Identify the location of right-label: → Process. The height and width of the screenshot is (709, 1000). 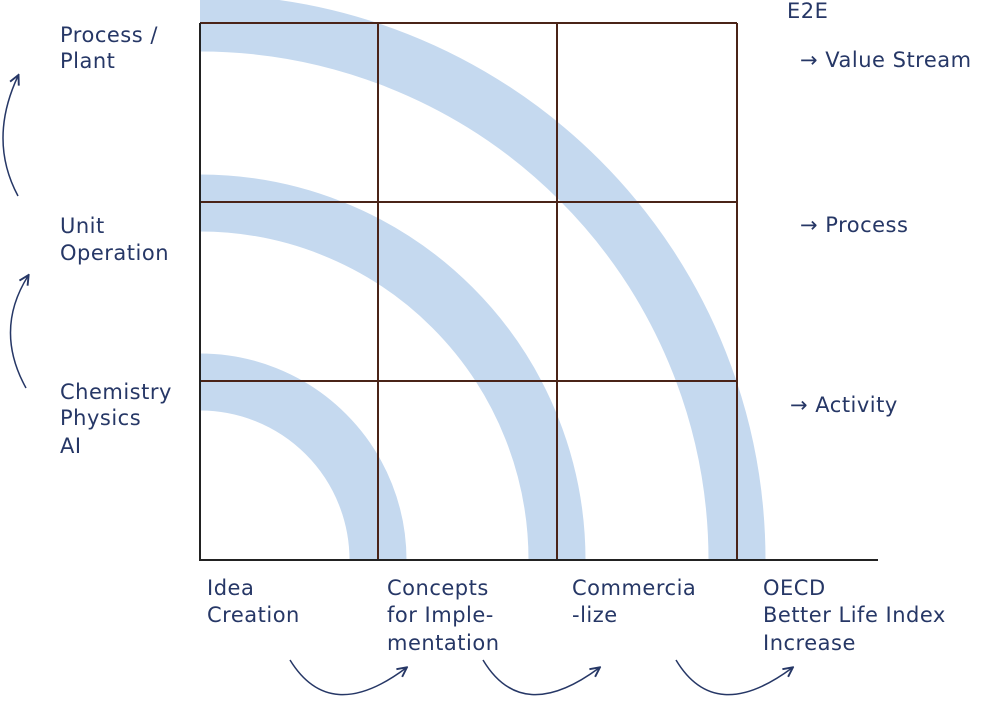
(854, 225).